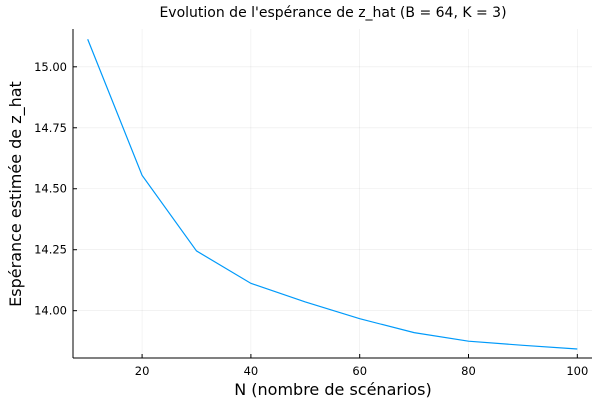  I want to click on y-tick-label: 15.00, so click(50, 67).